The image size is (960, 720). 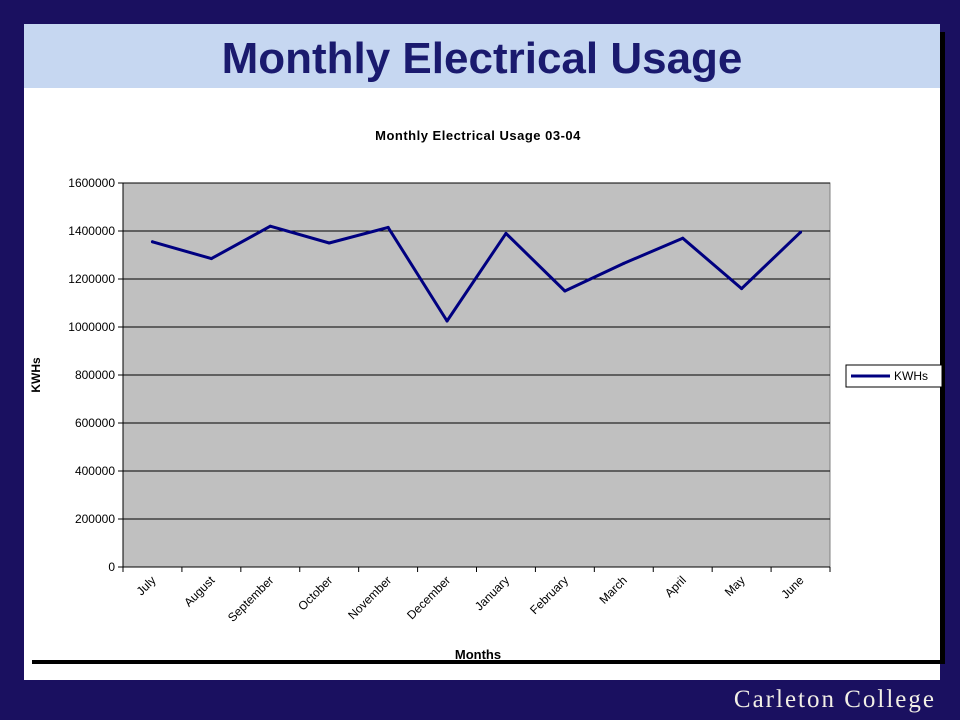 What do you see at coordinates (91, 183) in the screenshot?
I see `y-tick-label: 1600000` at bounding box center [91, 183].